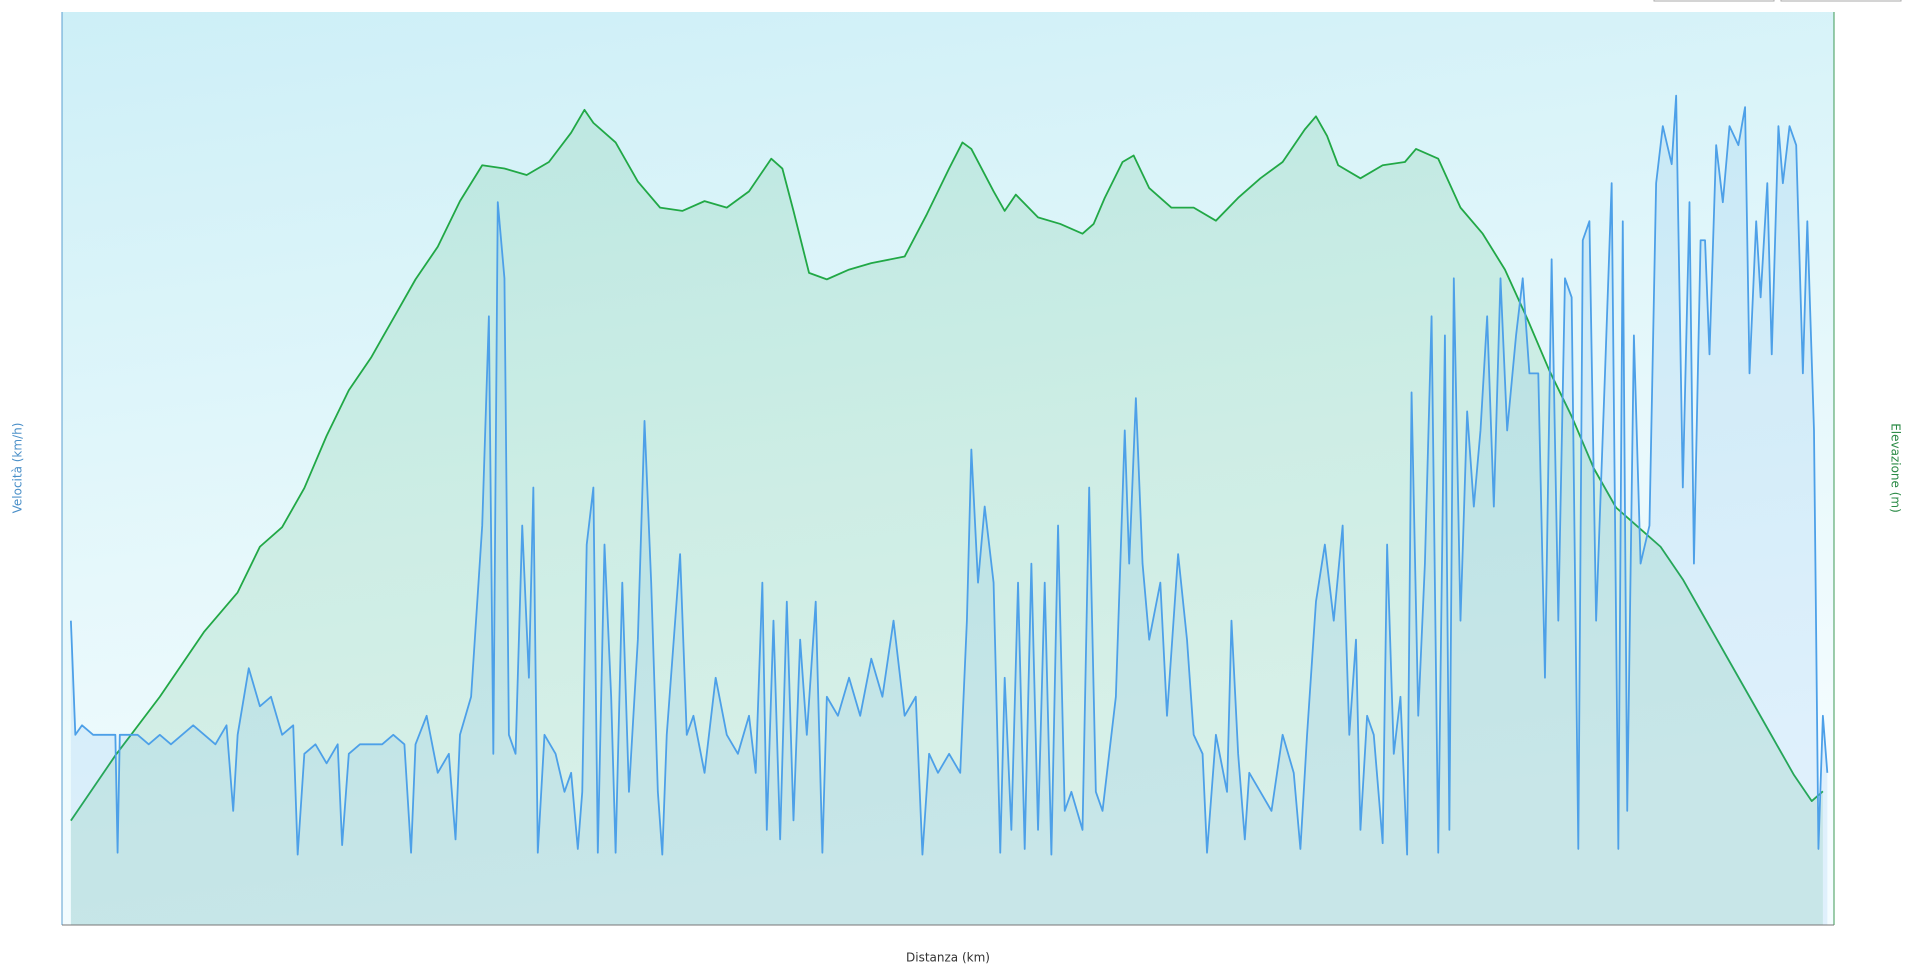 The width and height of the screenshot is (1913, 975). What do you see at coordinates (948, 958) in the screenshot?
I see `x-axis-title: Distanza (km)` at bounding box center [948, 958].